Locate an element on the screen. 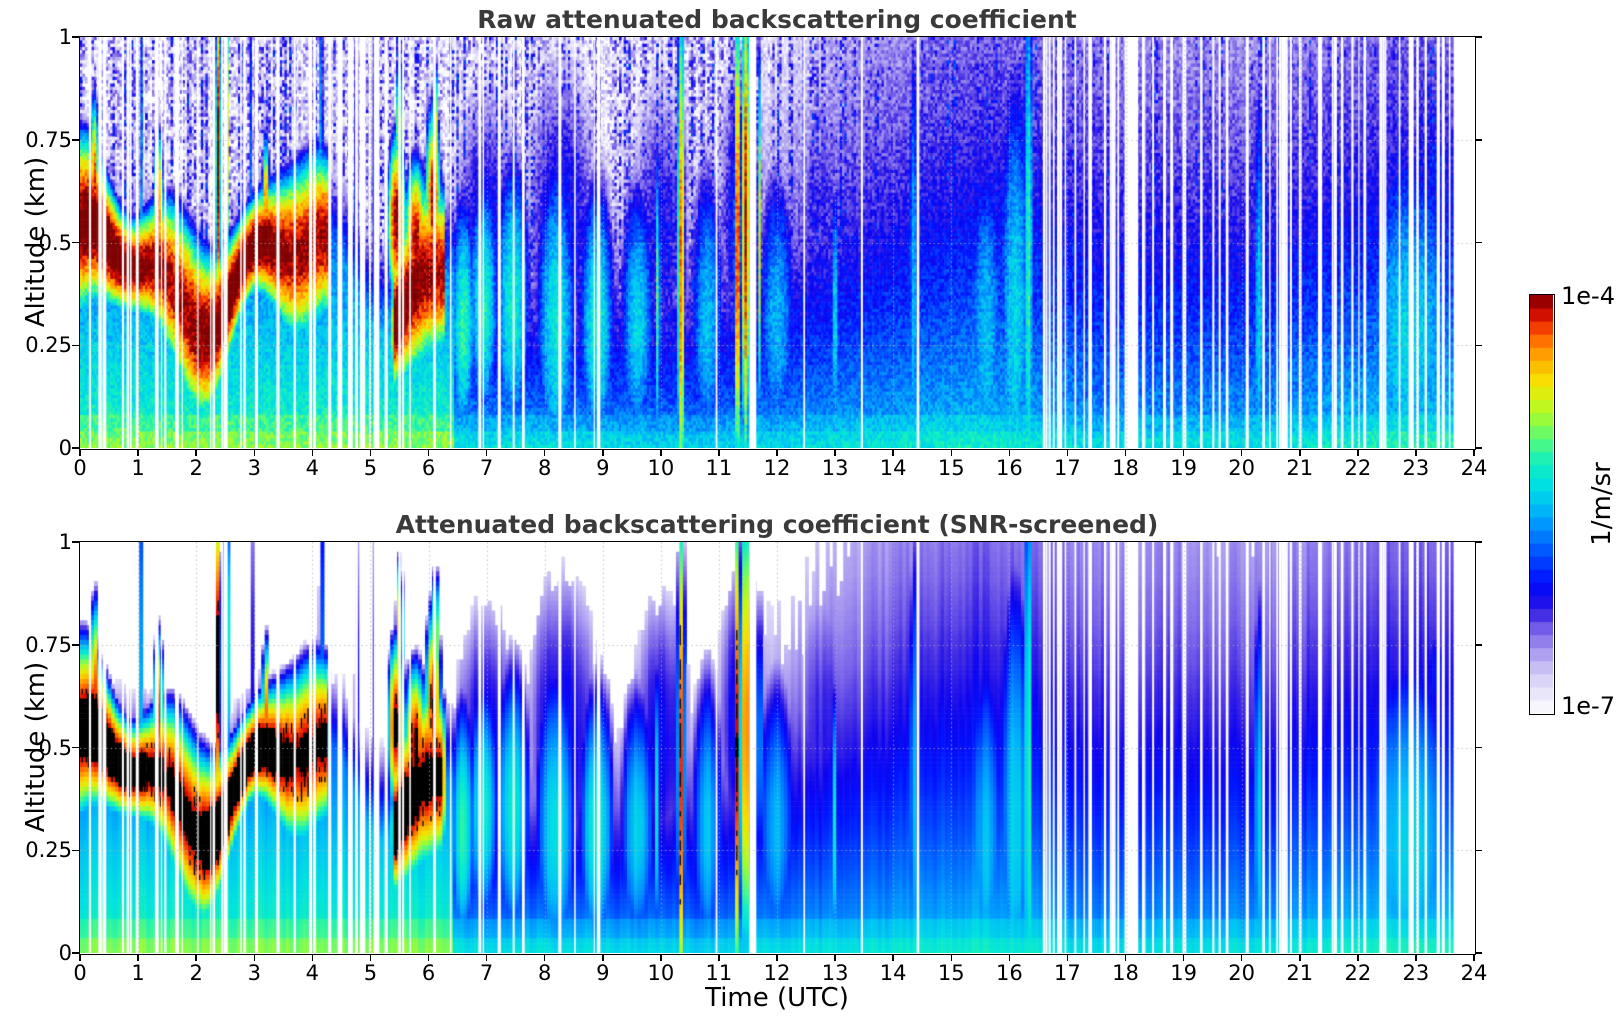  x-tick-label: 19 is located at coordinates (1183, 468).